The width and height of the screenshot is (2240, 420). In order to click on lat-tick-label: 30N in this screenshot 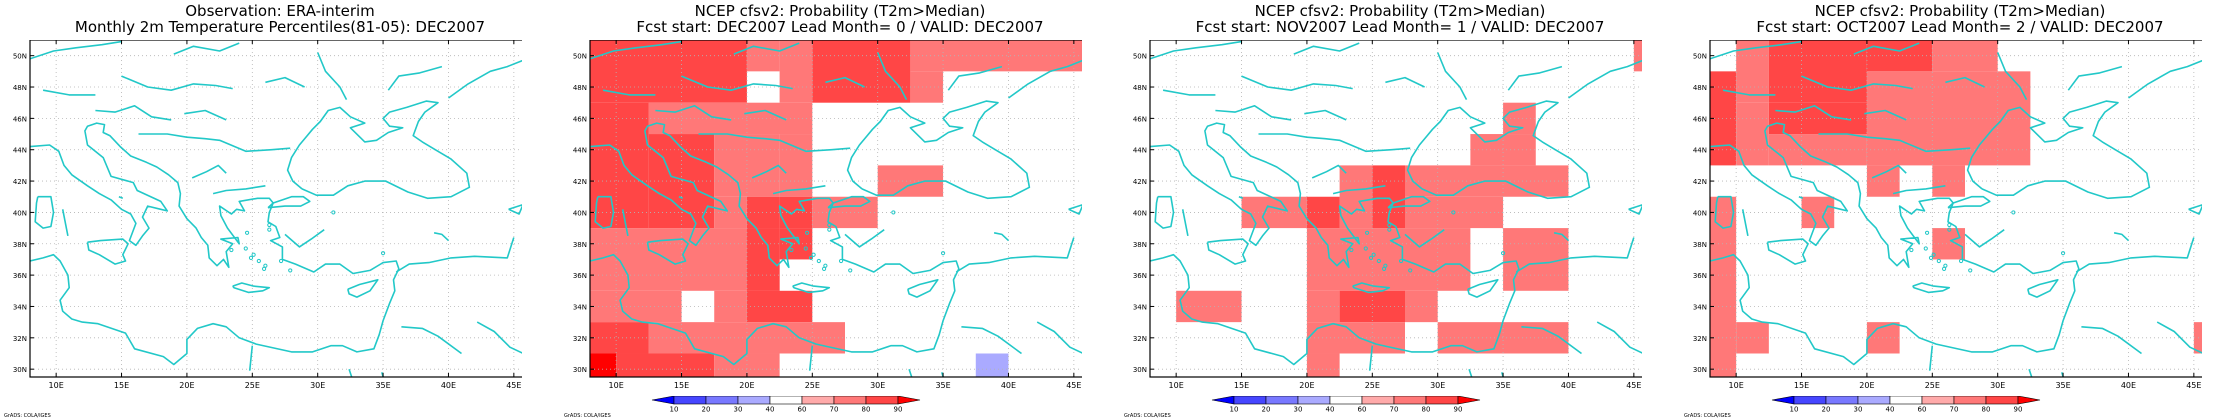, I will do `click(580, 370)`.